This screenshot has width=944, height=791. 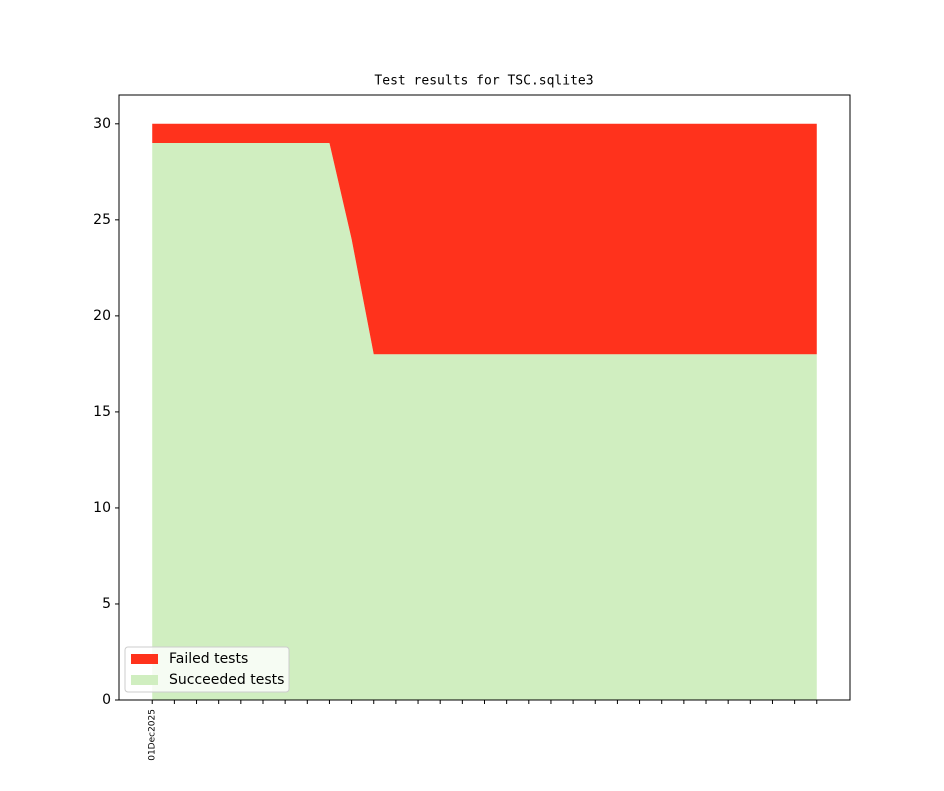 What do you see at coordinates (102, 220) in the screenshot?
I see `y-tick-label: 25` at bounding box center [102, 220].